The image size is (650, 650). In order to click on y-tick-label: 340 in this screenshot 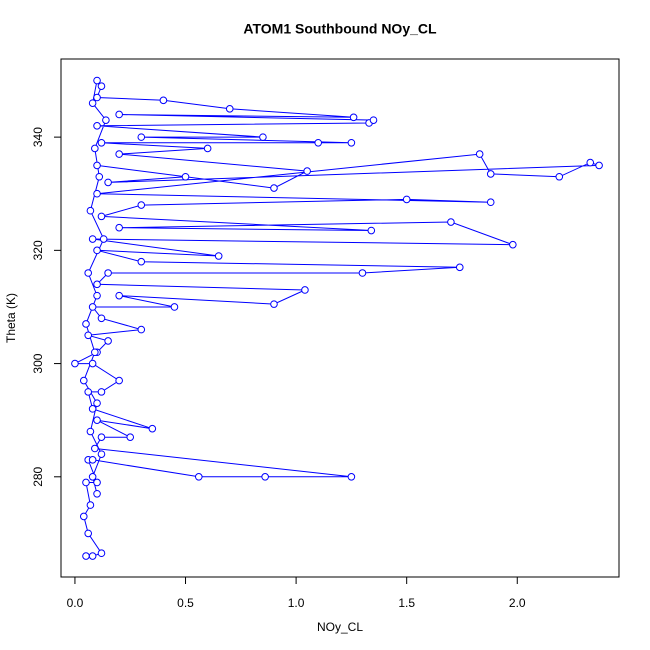, I will do `click(38, 137)`.